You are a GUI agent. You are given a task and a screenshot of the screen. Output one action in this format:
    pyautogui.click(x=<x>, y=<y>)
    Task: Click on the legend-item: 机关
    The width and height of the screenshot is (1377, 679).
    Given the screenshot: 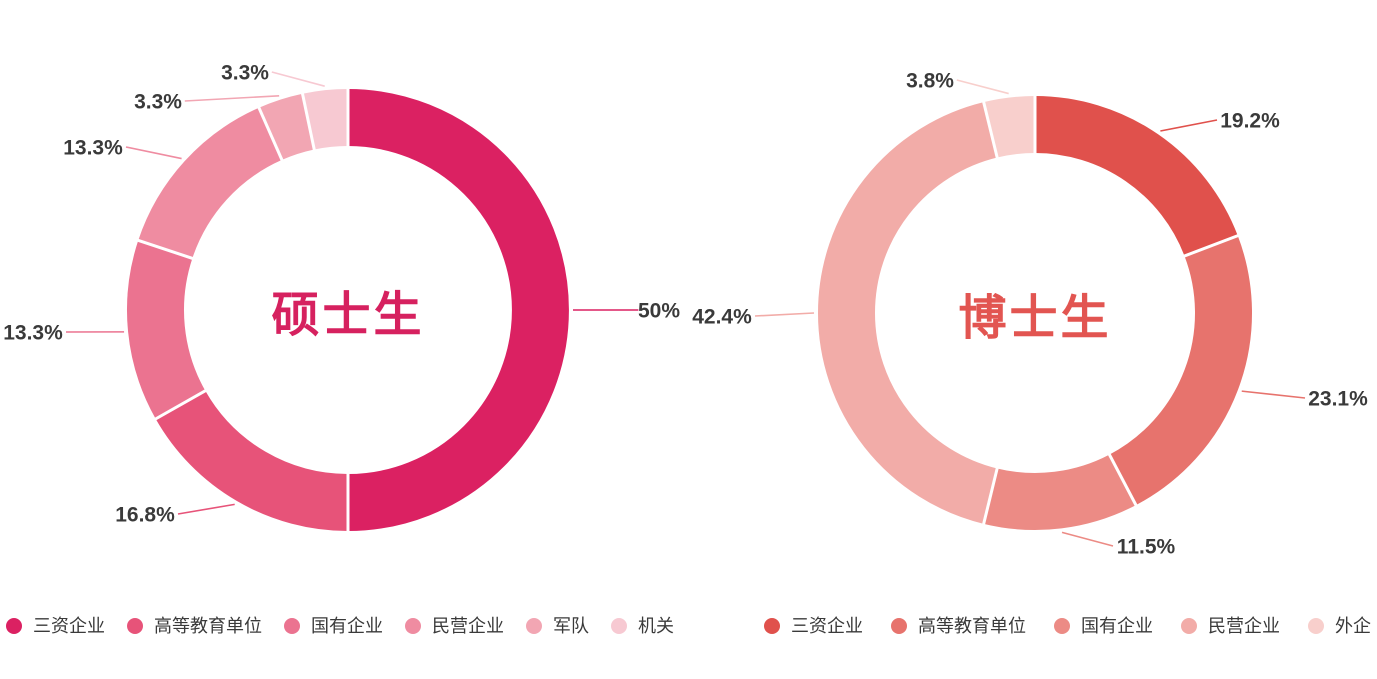 What is the action you would take?
    pyautogui.click(x=642, y=626)
    